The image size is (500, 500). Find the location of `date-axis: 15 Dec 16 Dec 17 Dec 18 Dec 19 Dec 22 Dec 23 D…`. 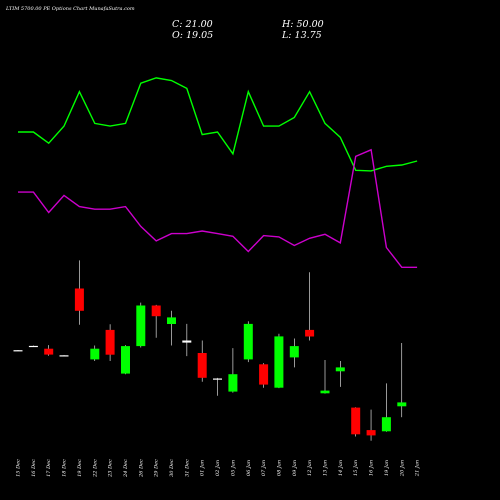

date-axis: 15 Dec 16 Dec 17 Dec 18 Dec 19 Dec 22 Dec 23 D… is located at coordinates (218, 468).